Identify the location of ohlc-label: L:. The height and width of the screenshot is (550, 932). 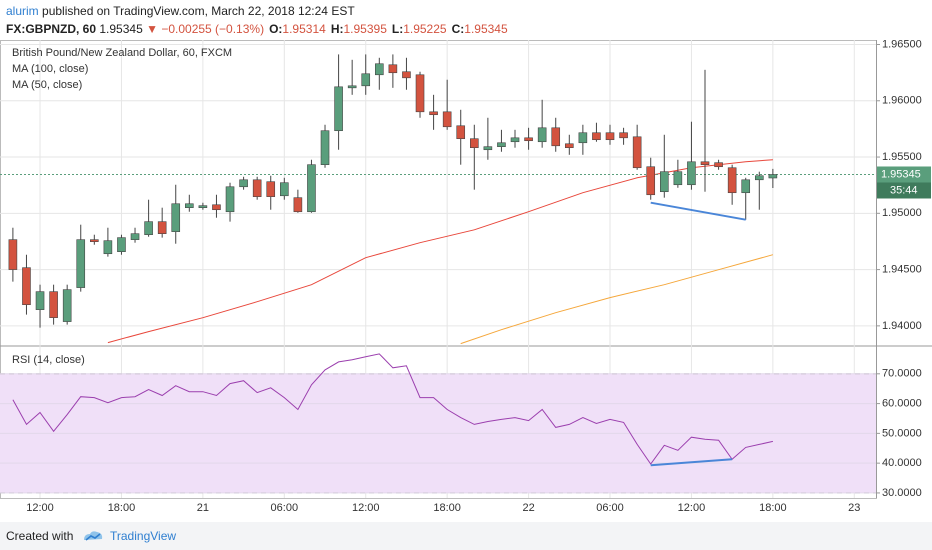
(397, 29).